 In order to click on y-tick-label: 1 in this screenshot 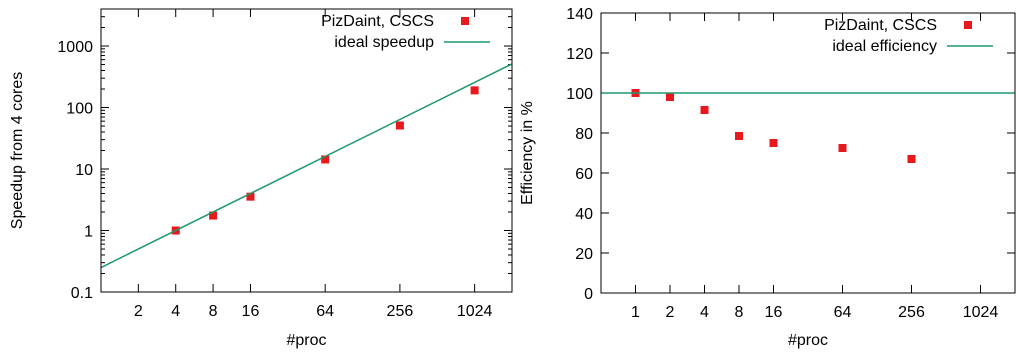, I will do `click(88, 232)`.